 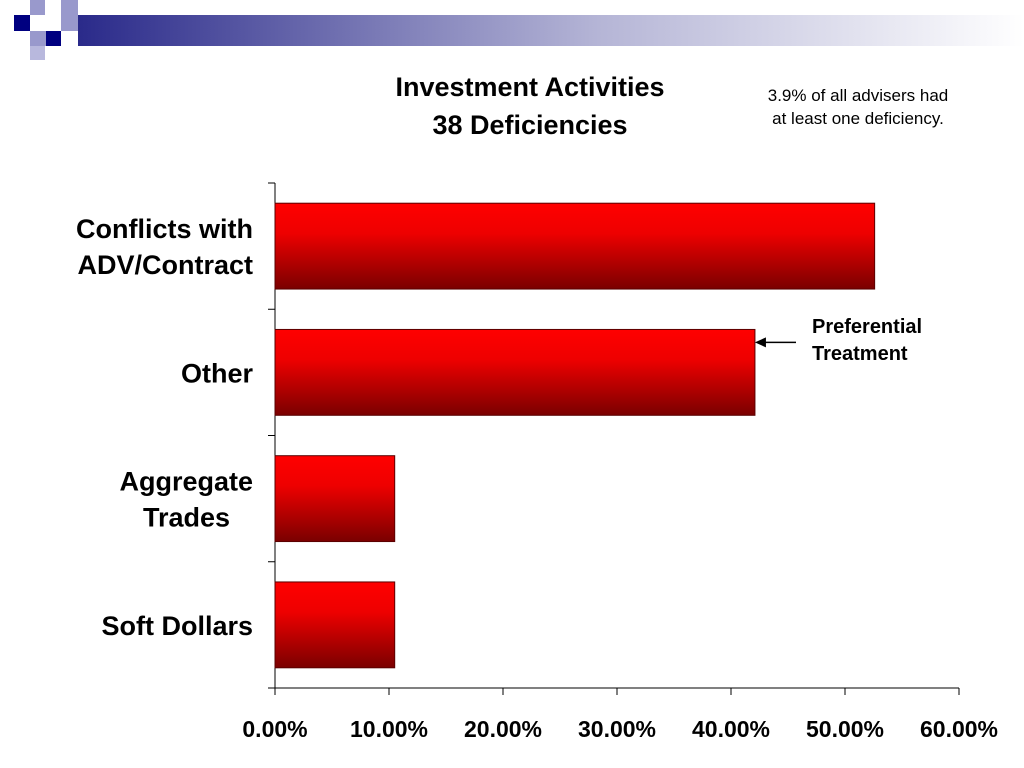 I want to click on x-tick-label: 30.00%, so click(x=617, y=729).